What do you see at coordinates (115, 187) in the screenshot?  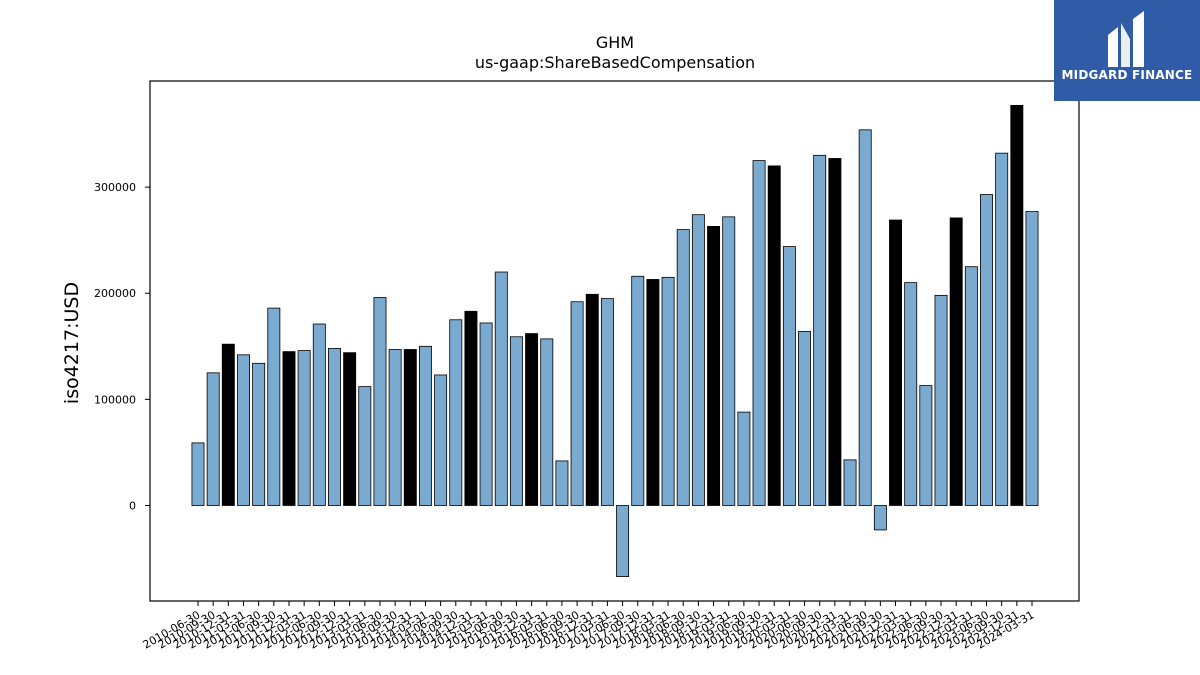 I see `y-tick-label: 300000` at bounding box center [115, 187].